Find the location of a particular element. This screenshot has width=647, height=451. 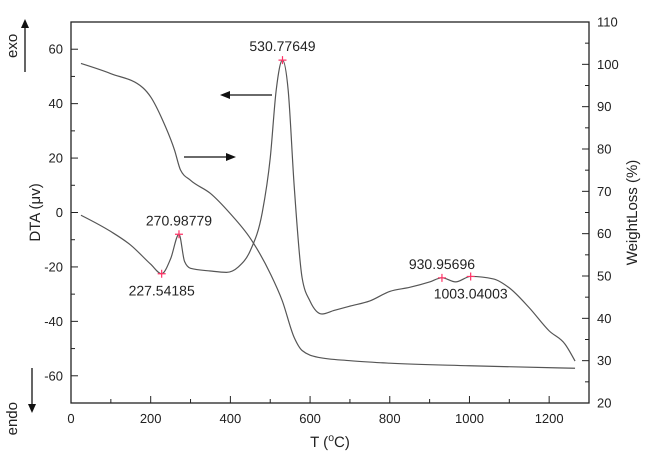

y-tick-label: 0 is located at coordinates (59, 212).